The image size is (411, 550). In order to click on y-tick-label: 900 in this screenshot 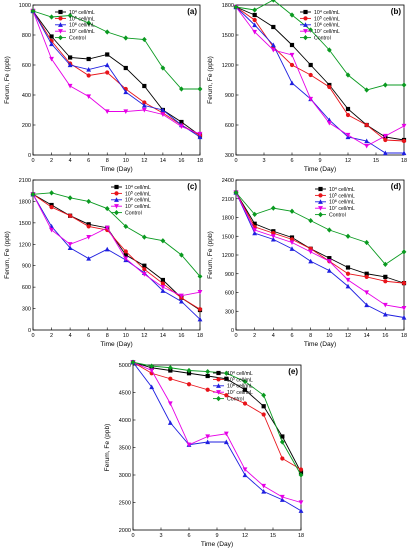, I will do `click(26, 267)`.